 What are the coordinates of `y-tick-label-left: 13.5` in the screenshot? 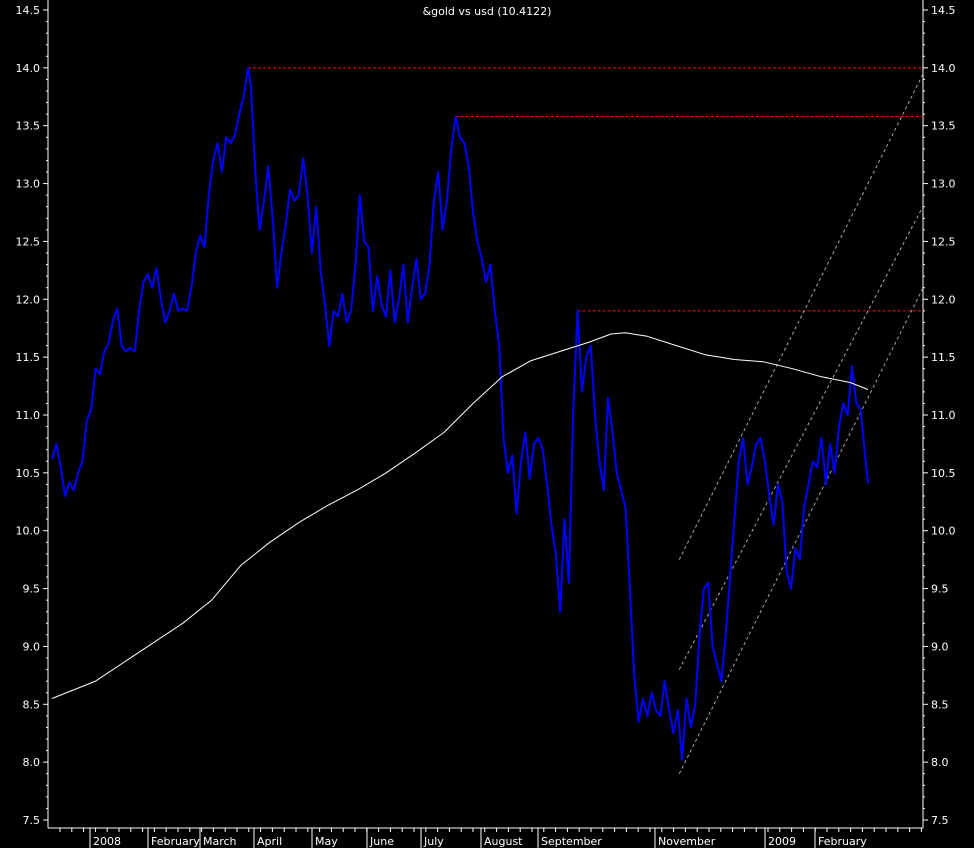 It's located at (28, 126).